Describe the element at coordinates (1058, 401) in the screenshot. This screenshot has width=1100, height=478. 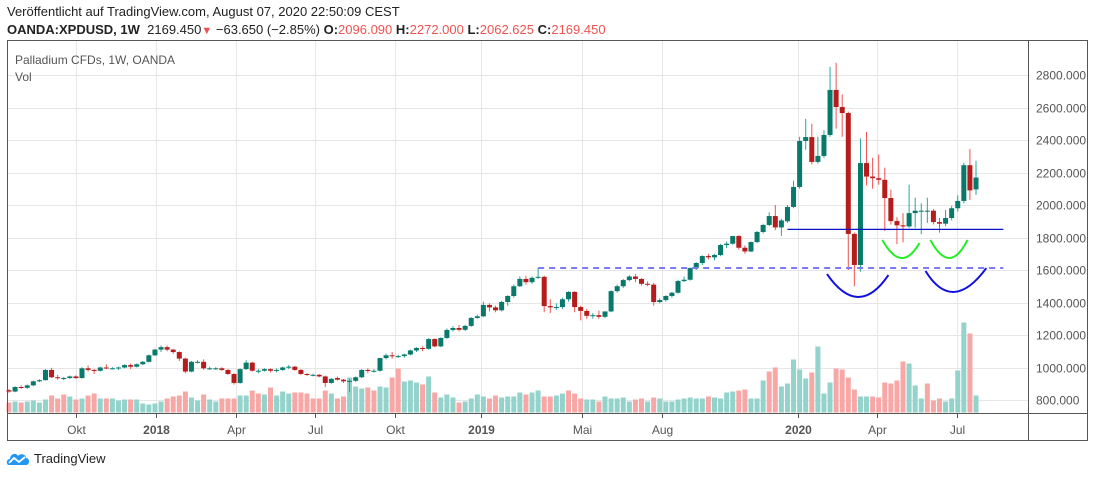
I see `price-tick-label: 800.000` at that location.